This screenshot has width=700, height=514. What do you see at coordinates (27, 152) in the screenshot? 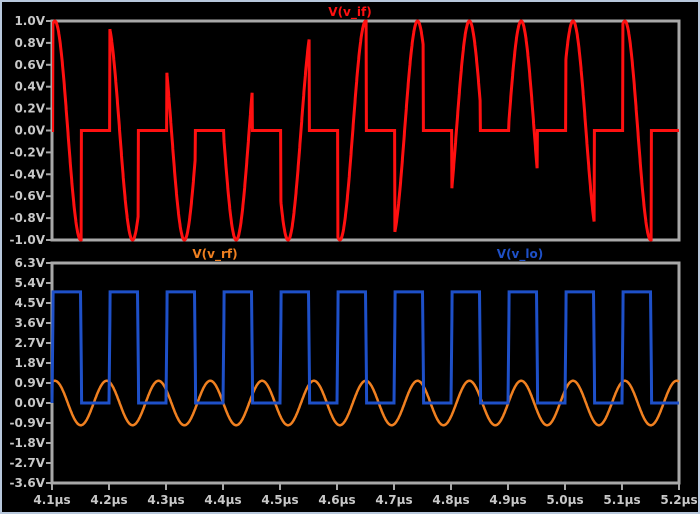
I see `y-tick-label: -0.2V` at bounding box center [27, 152].